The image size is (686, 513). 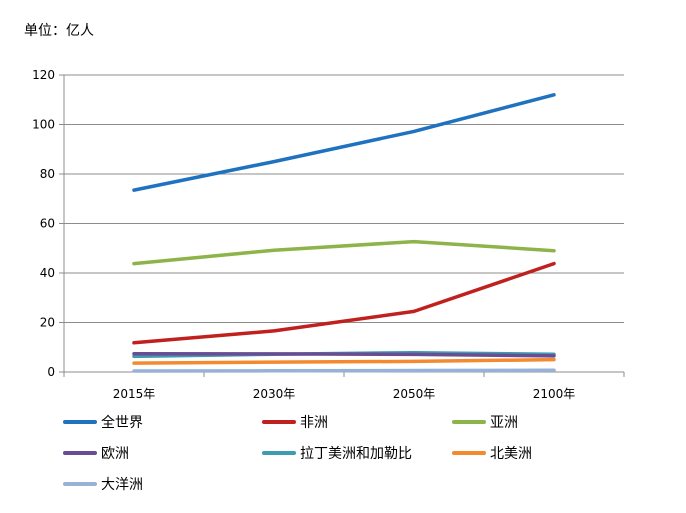 I want to click on legend-label: 北美洲, so click(x=511, y=454).